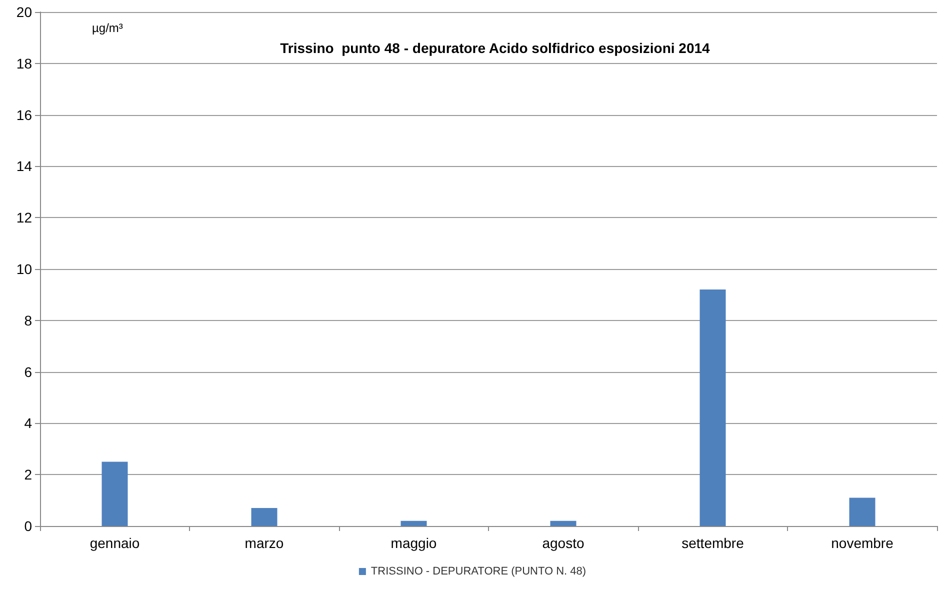 This screenshot has width=945, height=590. I want to click on y-tick-label: 18, so click(24, 63).